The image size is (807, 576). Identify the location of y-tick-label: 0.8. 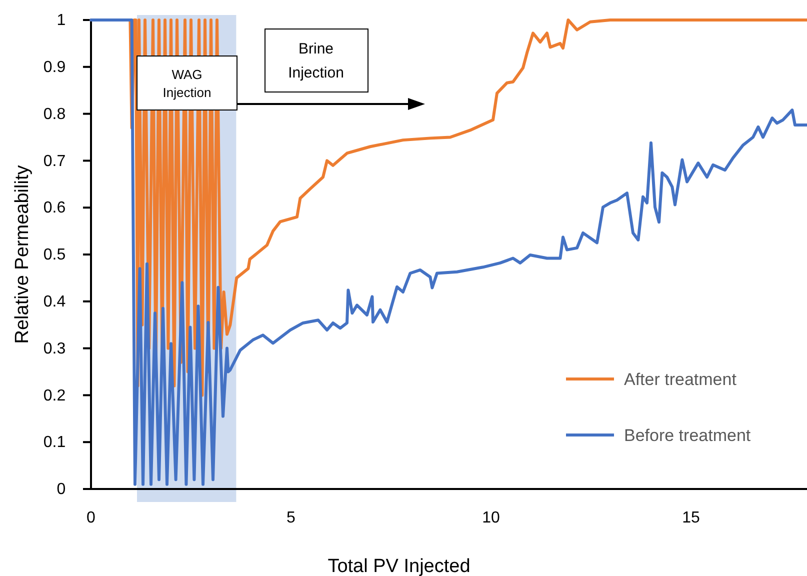
(54, 114).